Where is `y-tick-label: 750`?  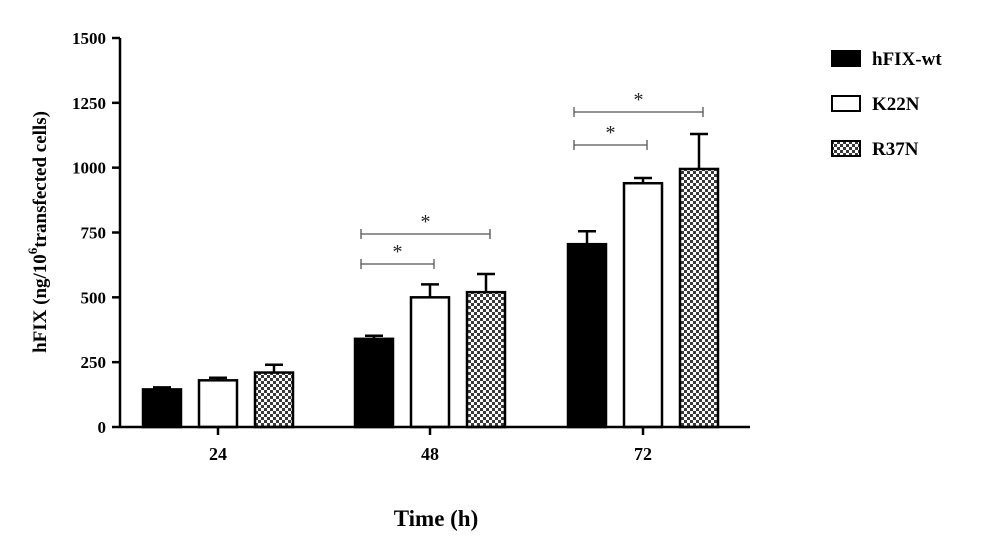 y-tick-label: 750 is located at coordinates (94, 233).